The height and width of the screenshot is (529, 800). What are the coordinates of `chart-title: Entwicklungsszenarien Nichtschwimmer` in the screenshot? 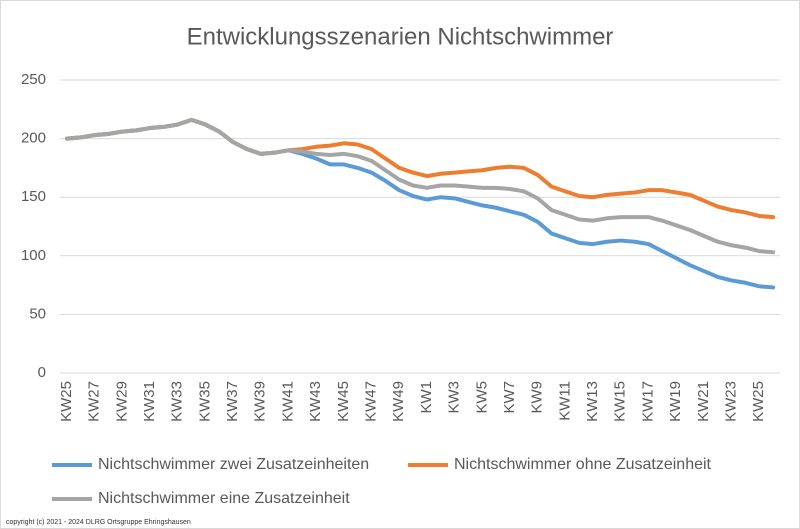 It's located at (400, 36).